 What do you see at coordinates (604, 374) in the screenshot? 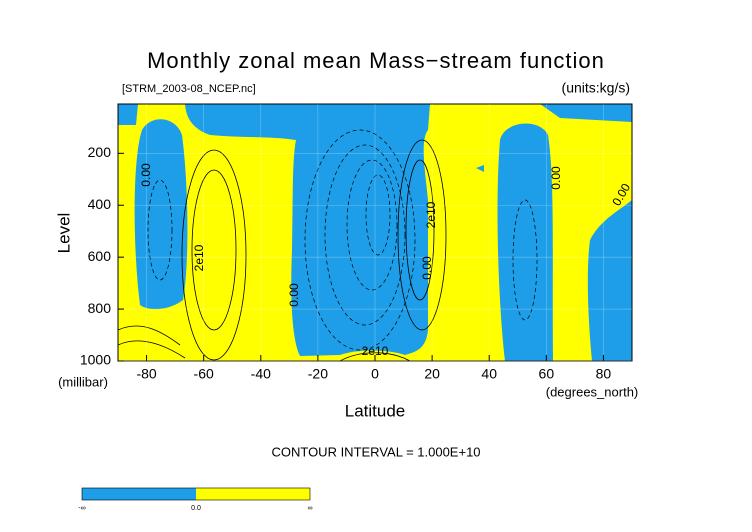
I see `x-tick-label: 80` at bounding box center [604, 374].